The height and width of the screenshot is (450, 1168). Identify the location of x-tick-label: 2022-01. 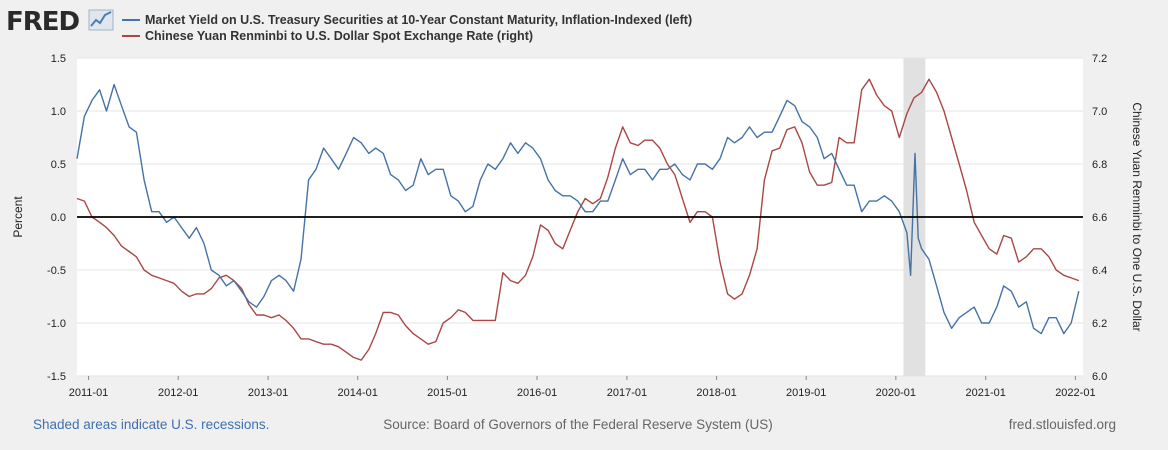
(1075, 393).